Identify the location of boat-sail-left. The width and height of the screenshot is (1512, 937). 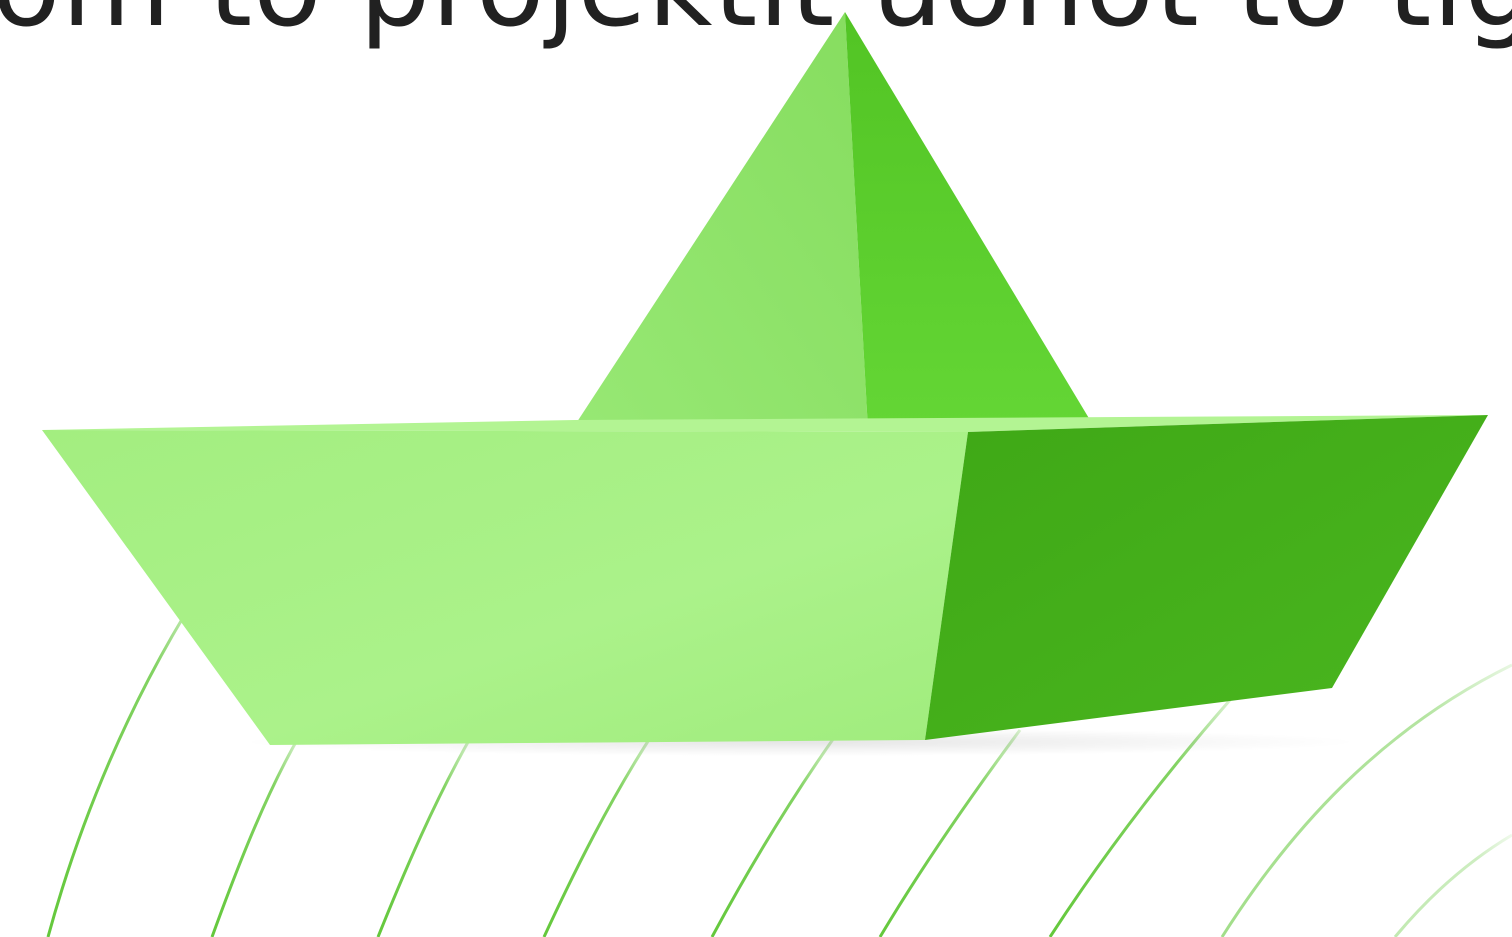
(721, 221).